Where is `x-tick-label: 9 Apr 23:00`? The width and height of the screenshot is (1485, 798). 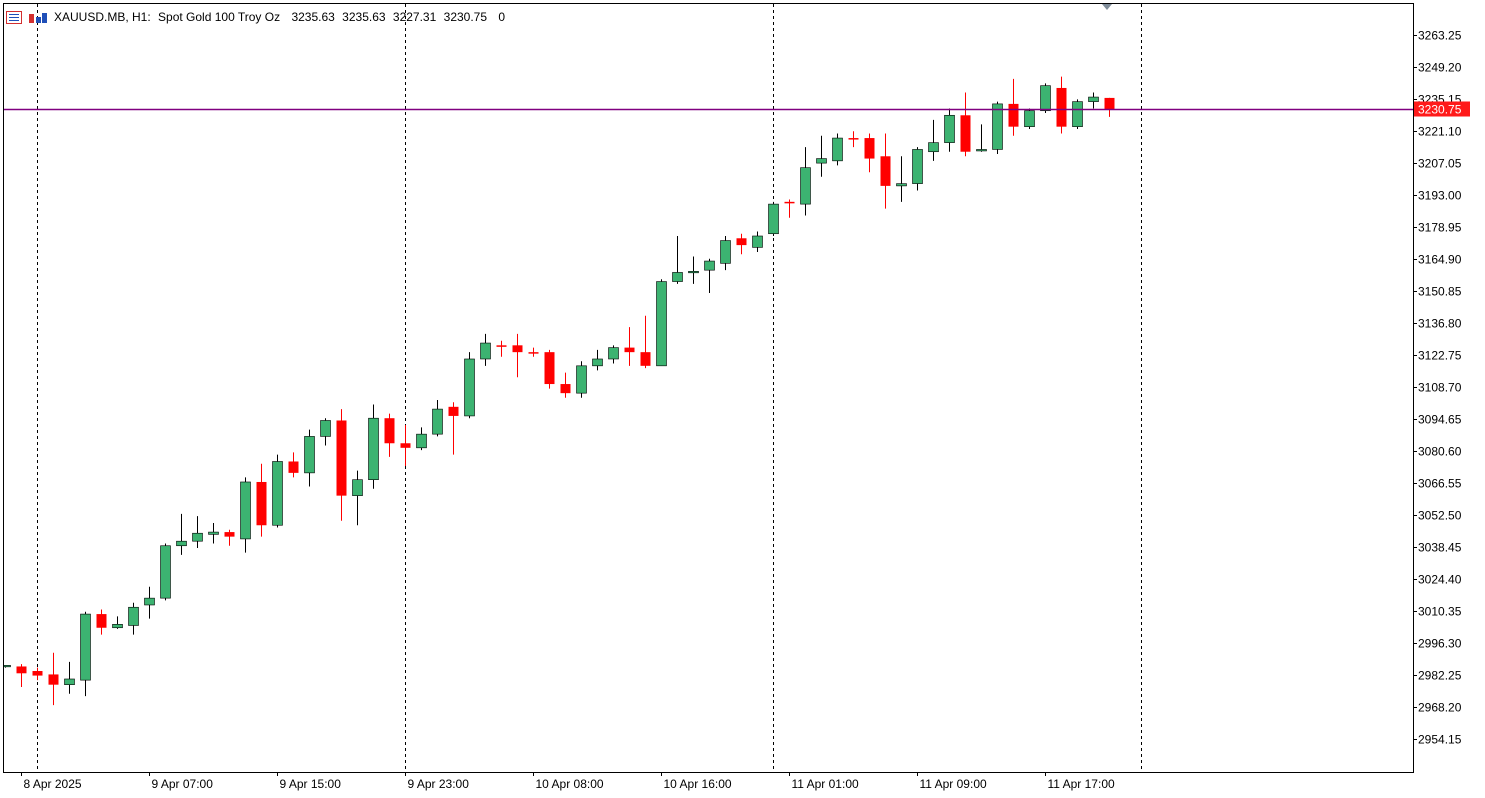 x-tick-label: 9 Apr 23:00 is located at coordinates (439, 784).